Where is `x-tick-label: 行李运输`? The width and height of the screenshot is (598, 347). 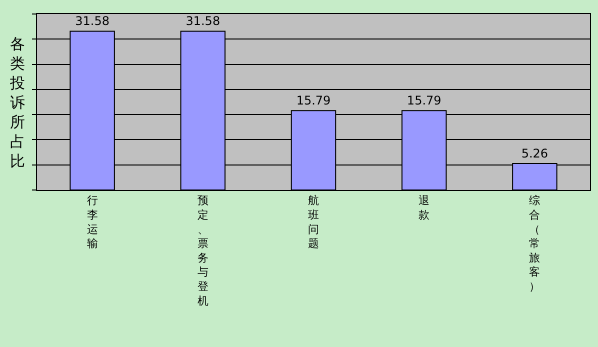 x-tick-label: 行李运输 is located at coordinates (92, 222).